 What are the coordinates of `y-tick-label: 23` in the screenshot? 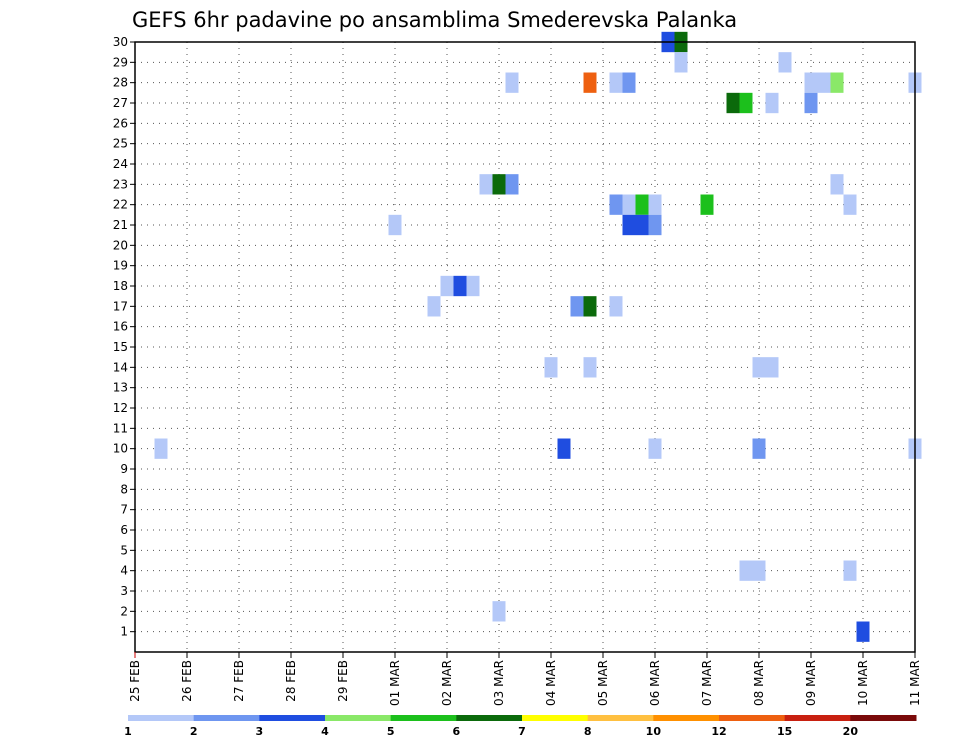 It's located at (120, 184).